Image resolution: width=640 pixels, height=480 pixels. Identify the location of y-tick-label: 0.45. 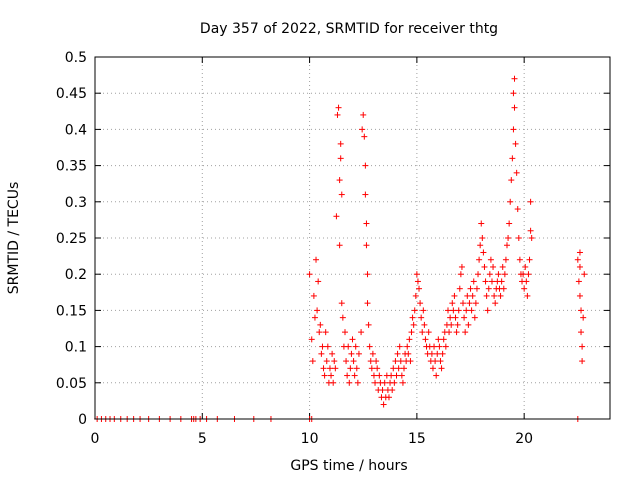
(71, 94).